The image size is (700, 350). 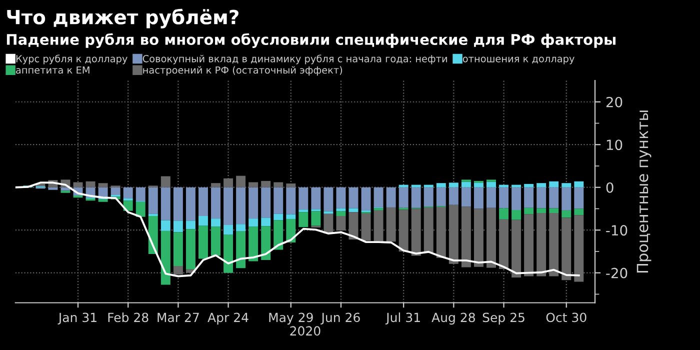 I want to click on y-tick-label: -20, so click(x=617, y=273).